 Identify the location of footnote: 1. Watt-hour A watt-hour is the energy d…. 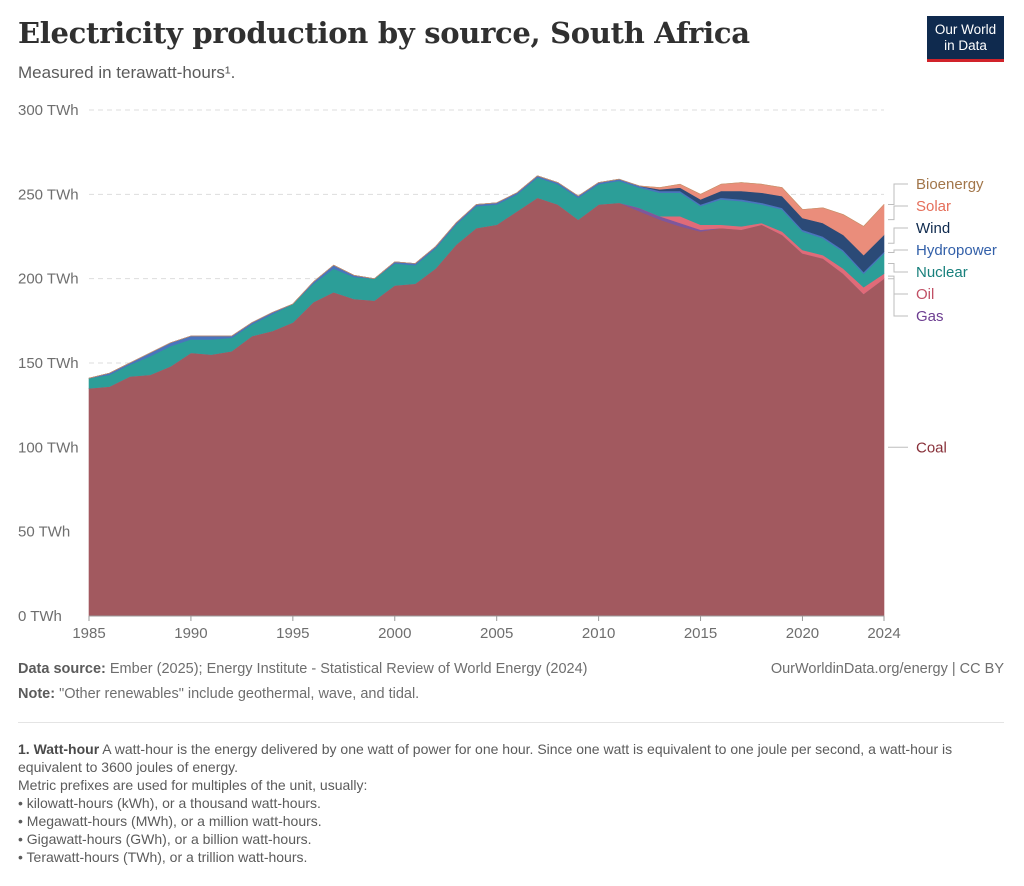
(493, 803).